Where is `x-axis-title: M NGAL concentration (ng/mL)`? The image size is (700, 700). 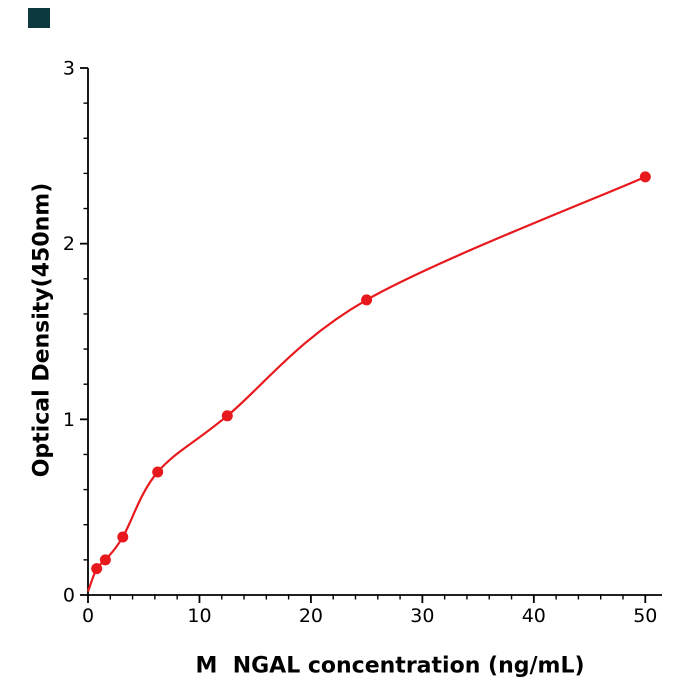 x-axis-title: M NGAL concentration (ng/mL) is located at coordinates (390, 666).